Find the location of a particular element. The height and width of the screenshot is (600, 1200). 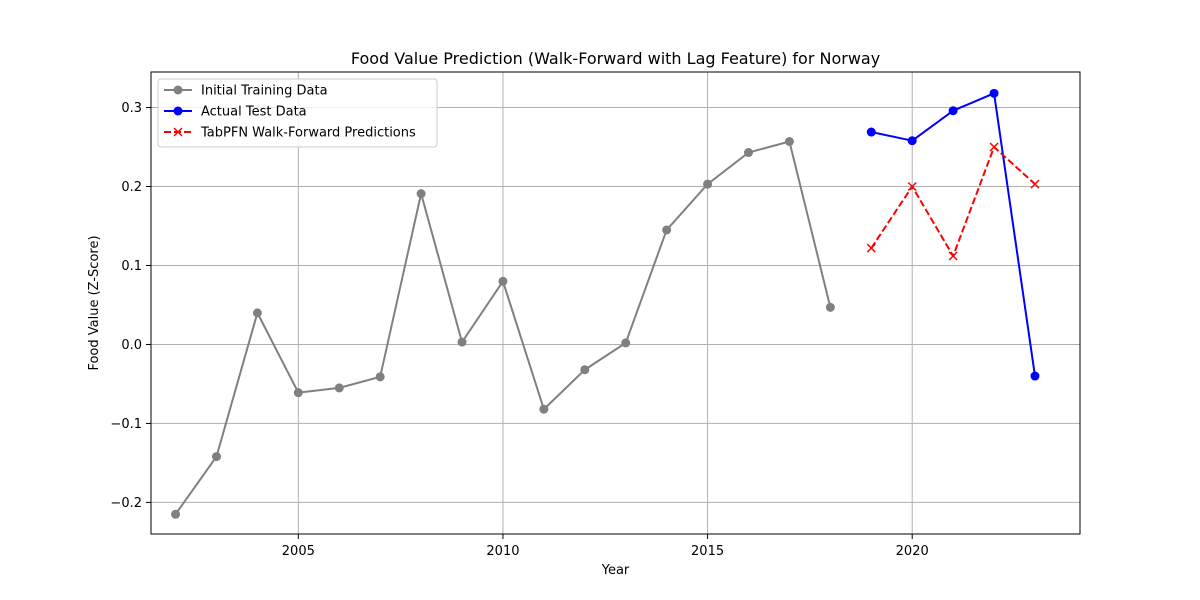

legend-box is located at coordinates (297, 113).